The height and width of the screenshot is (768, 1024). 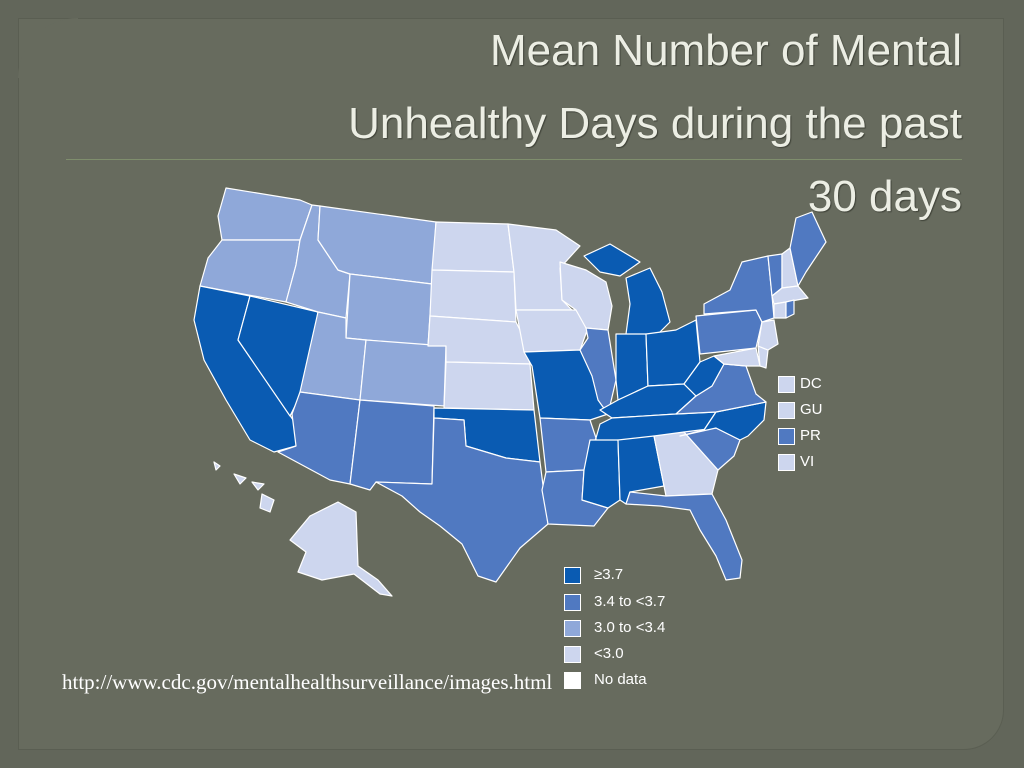 What do you see at coordinates (341, 549) in the screenshot?
I see `state-AK` at bounding box center [341, 549].